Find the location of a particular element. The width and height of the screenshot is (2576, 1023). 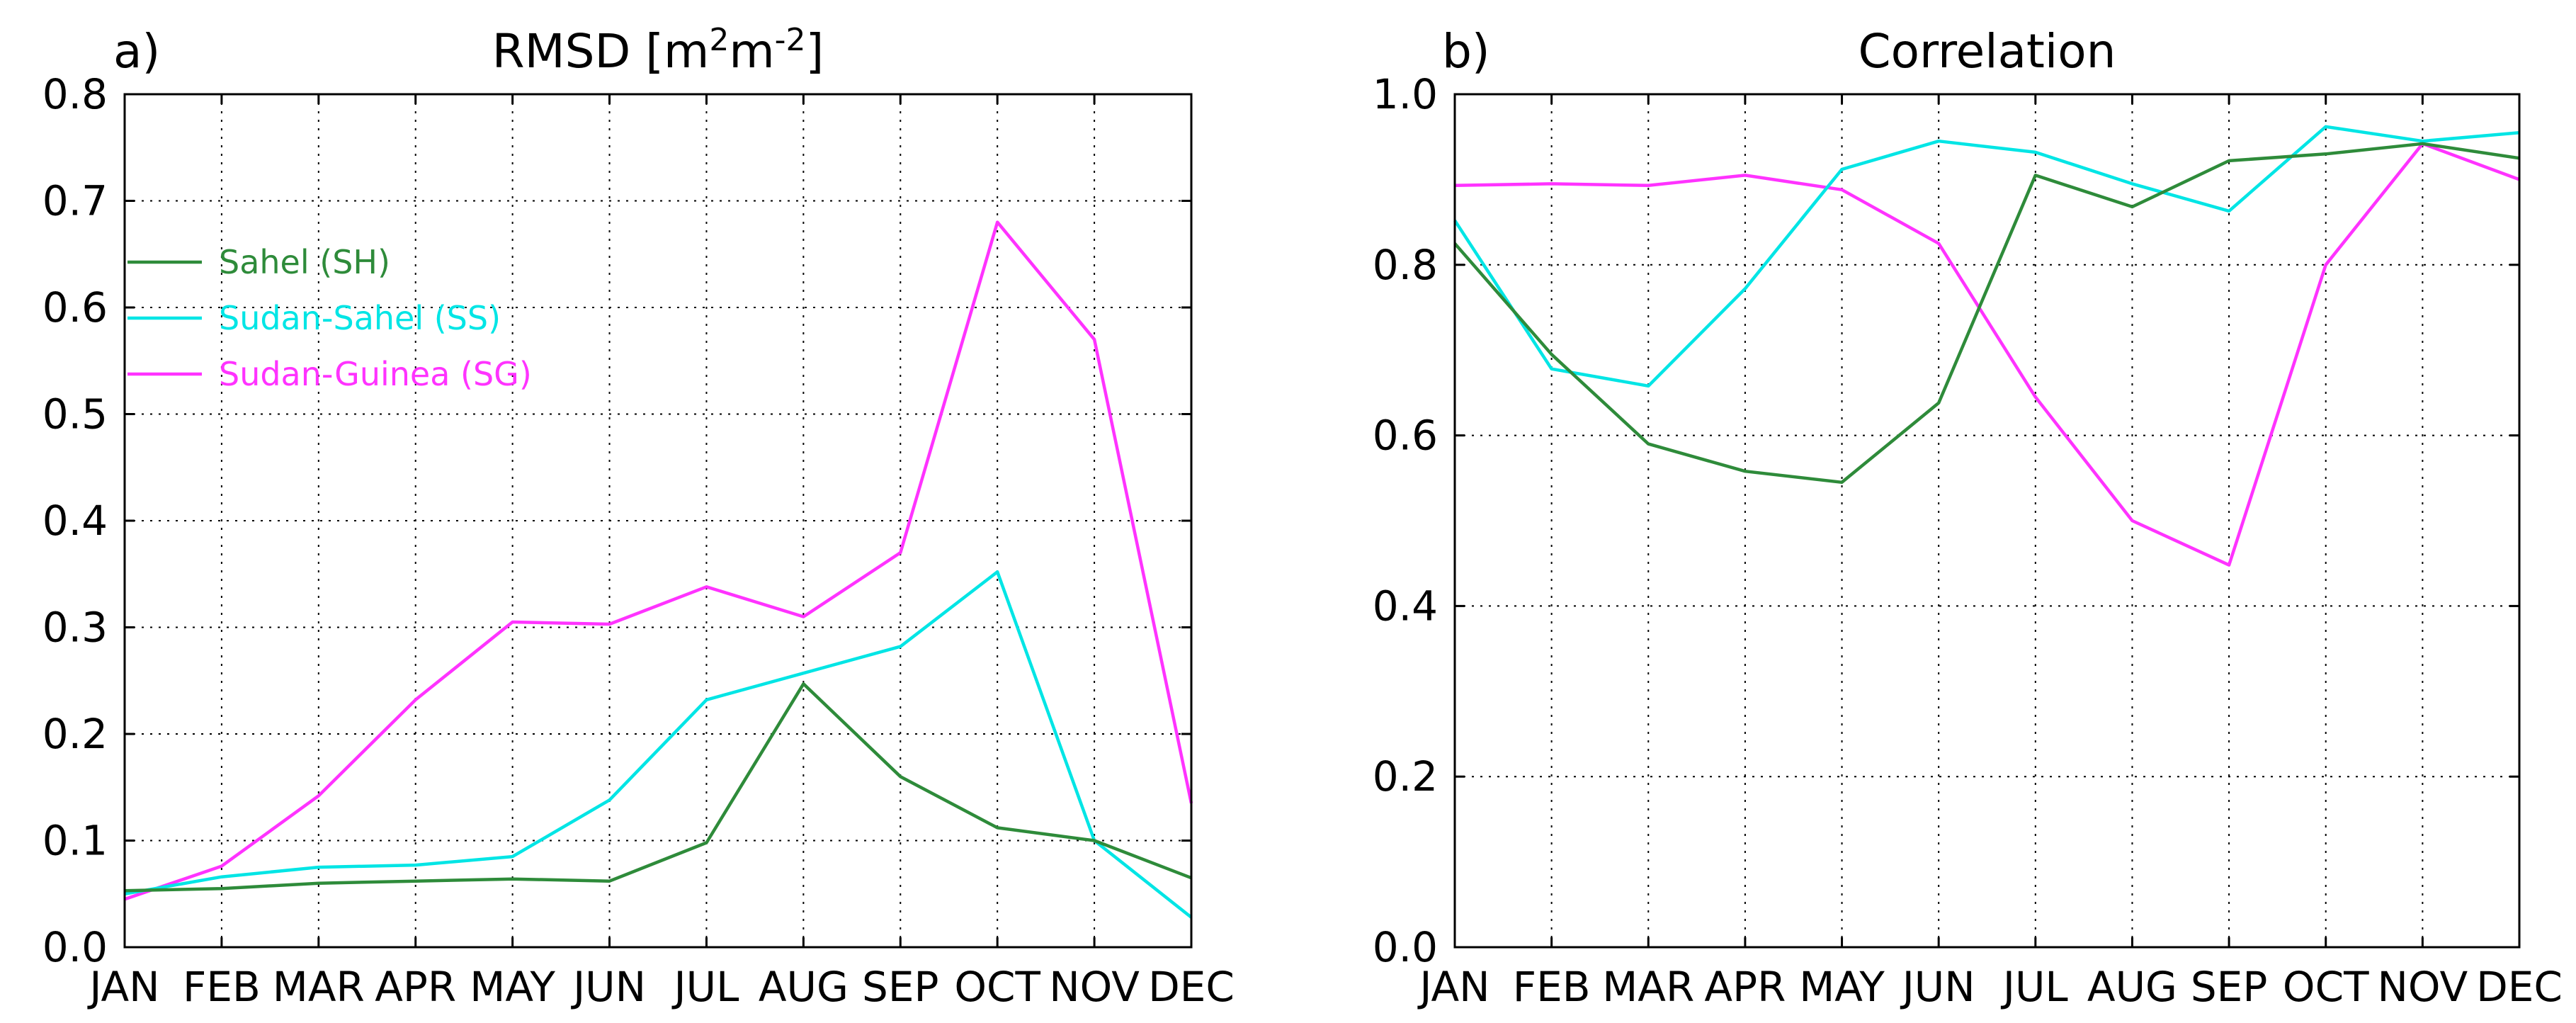

correlation-series-sudan-sahel-ss is located at coordinates (1986, 256).